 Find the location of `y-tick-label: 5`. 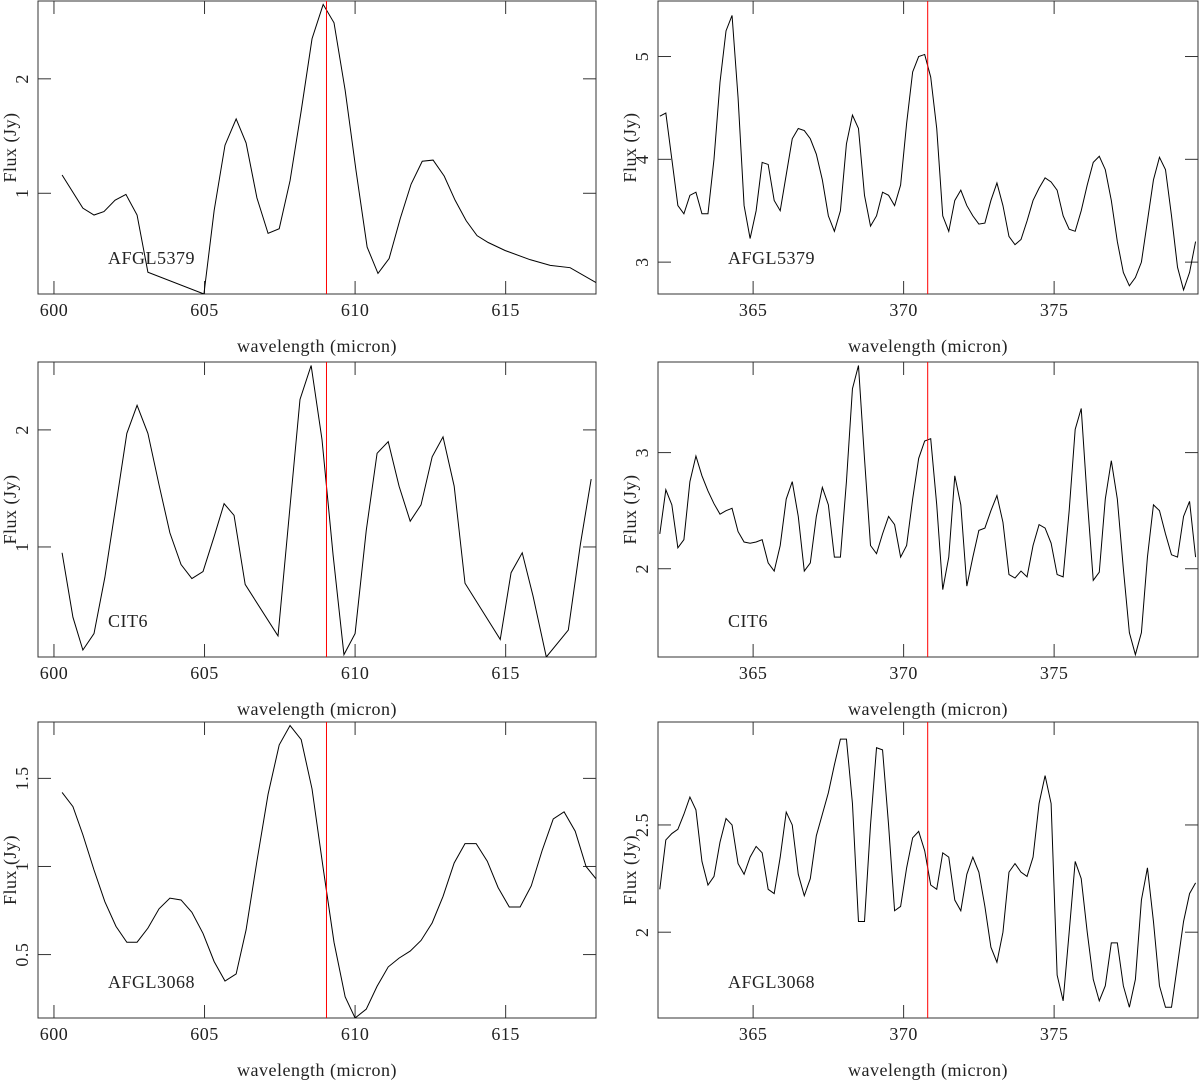

y-tick-label: 5 is located at coordinates (642, 57).